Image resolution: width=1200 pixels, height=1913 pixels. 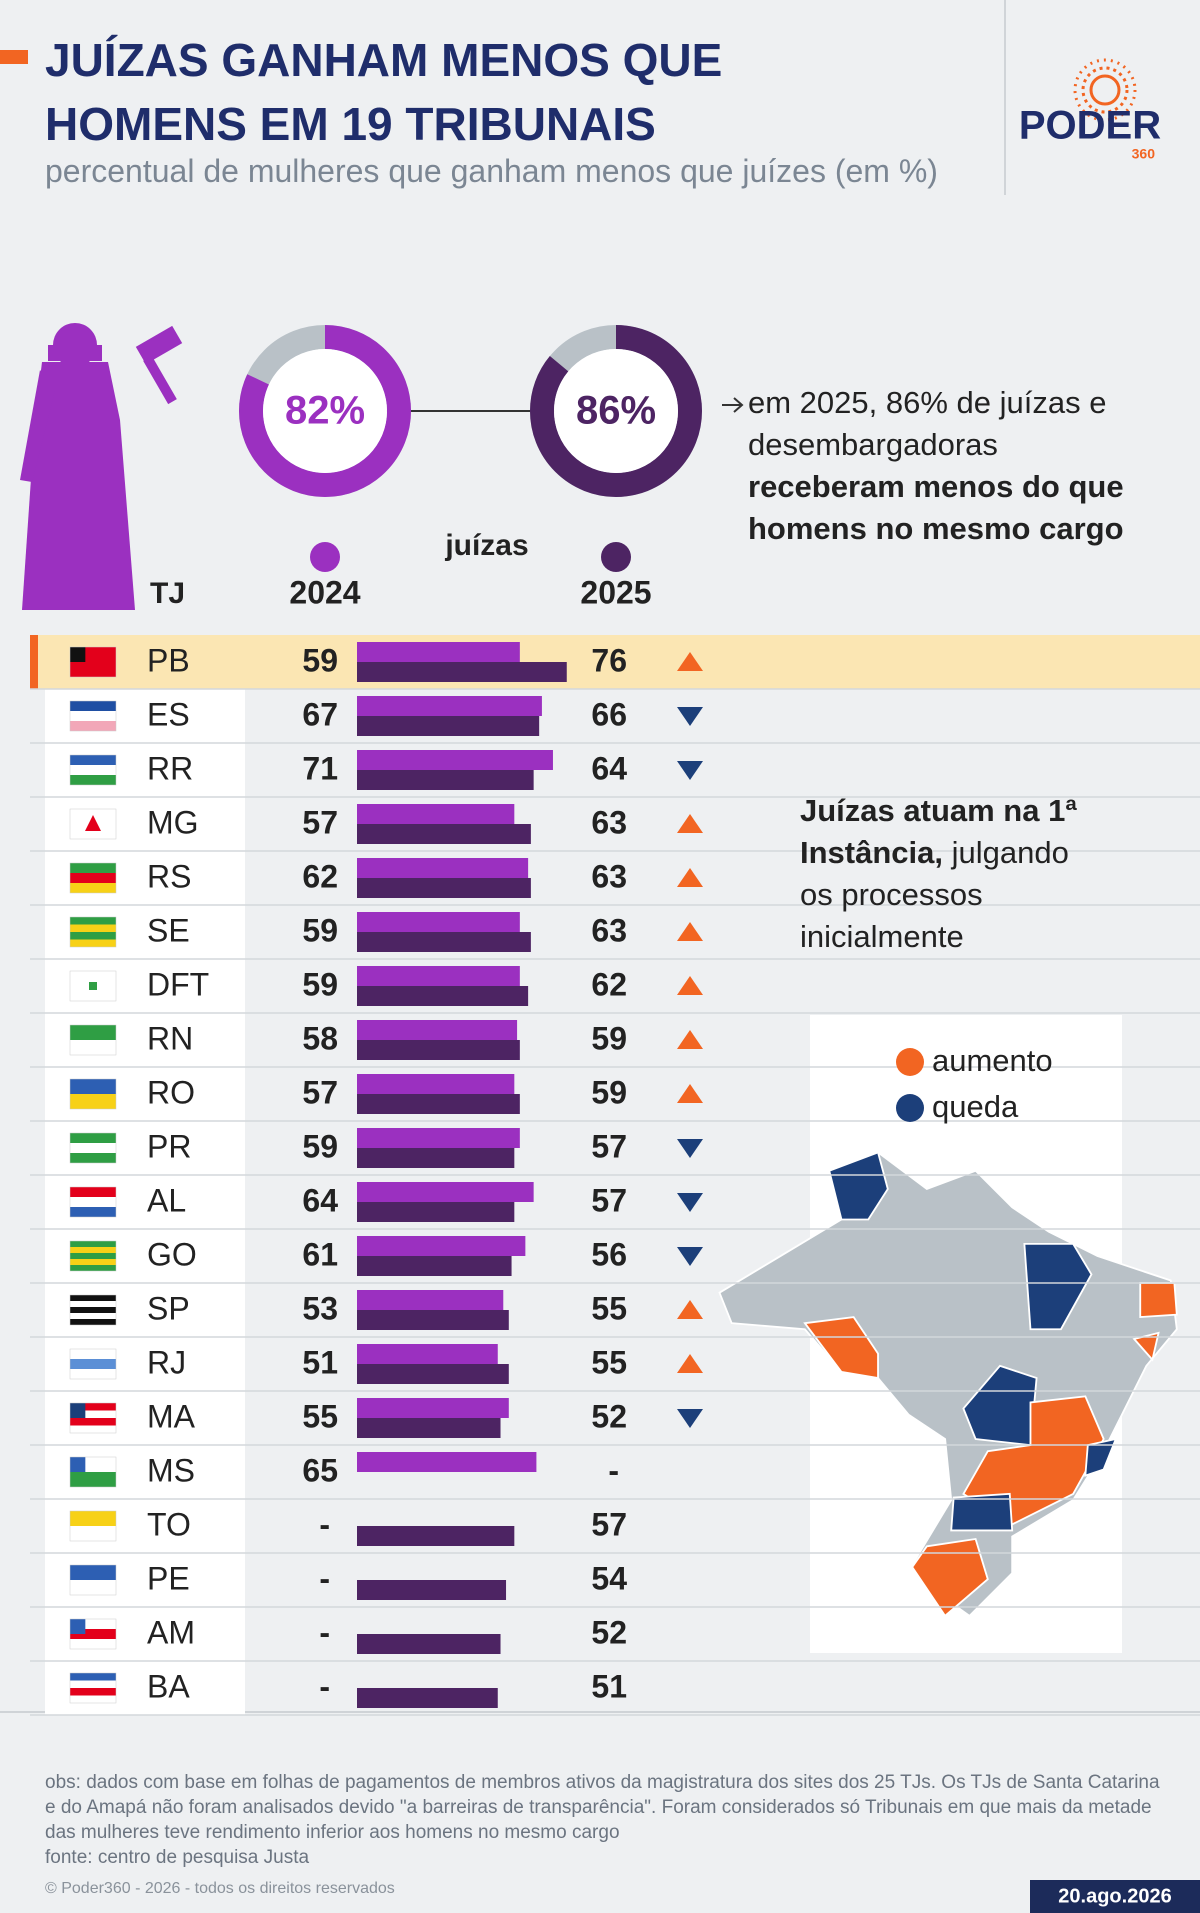 I want to click on category-label: ES, so click(x=168, y=714).